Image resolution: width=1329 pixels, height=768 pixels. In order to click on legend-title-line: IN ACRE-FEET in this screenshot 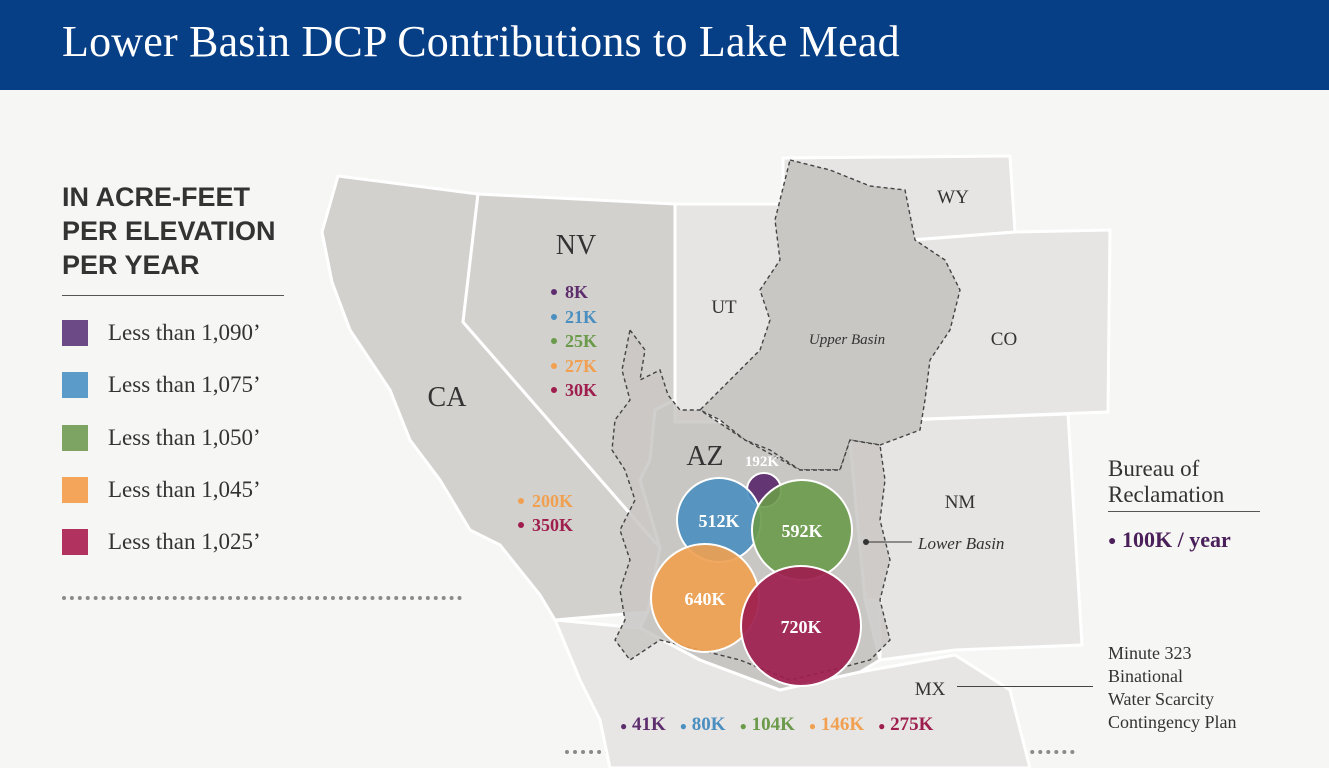, I will do `click(156, 197)`.